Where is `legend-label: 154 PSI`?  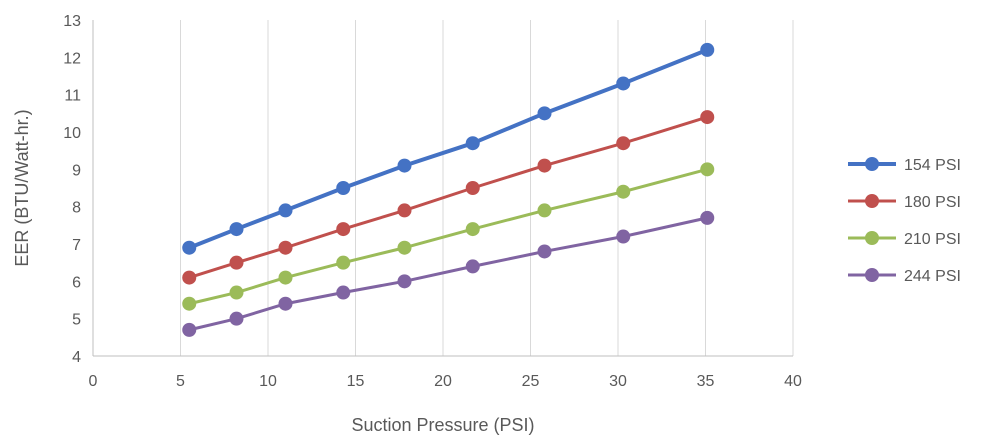
legend-label: 154 PSI is located at coordinates (932, 165).